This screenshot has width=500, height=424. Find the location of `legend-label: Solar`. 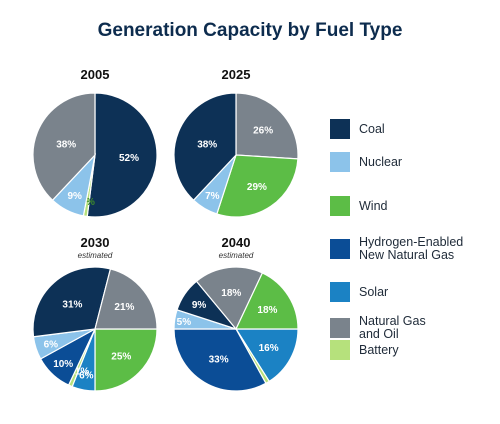

legend-label: Solar is located at coordinates (374, 291).